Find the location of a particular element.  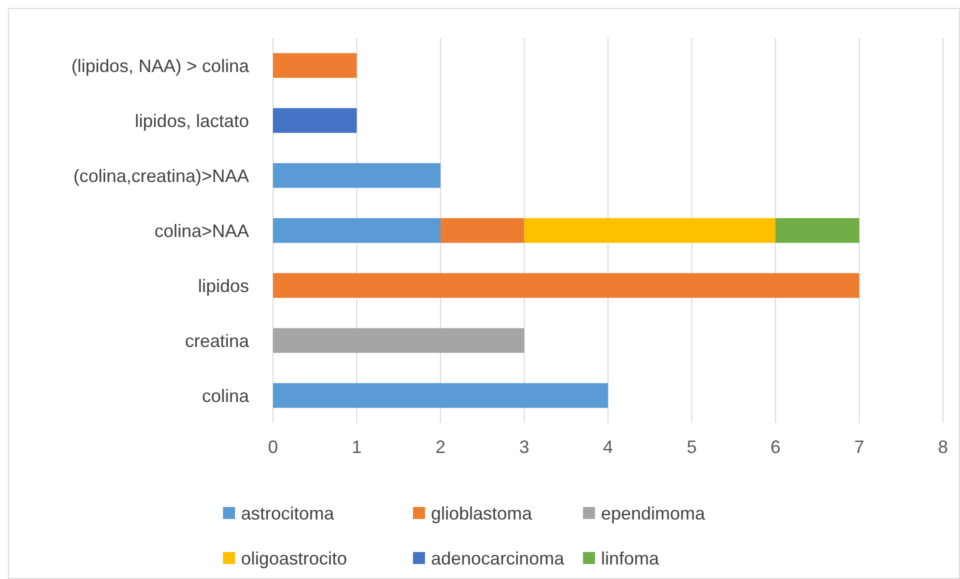

y-tick-label: colina>NAA is located at coordinates (201, 230).